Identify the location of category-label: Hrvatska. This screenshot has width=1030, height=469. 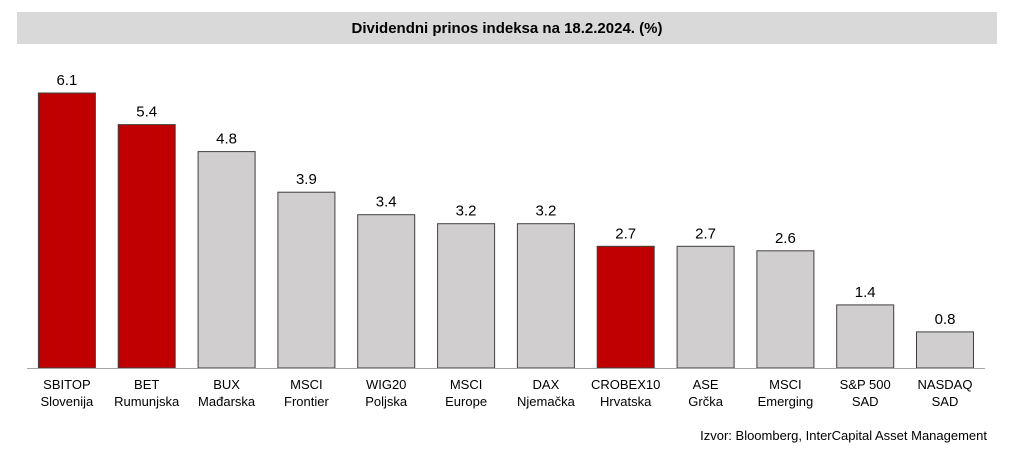
(626, 401).